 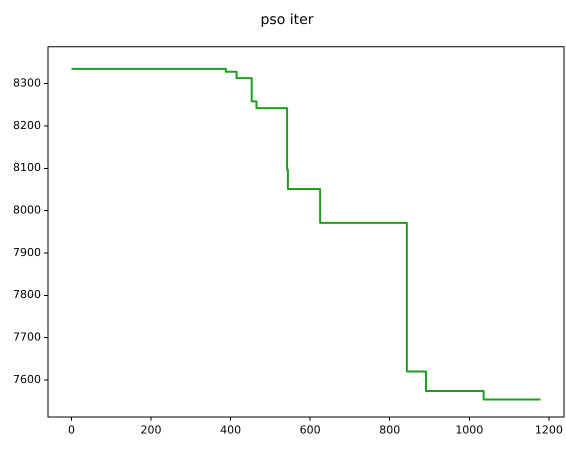 What do you see at coordinates (287, 20) in the screenshot?
I see `chart-title: pso iter` at bounding box center [287, 20].